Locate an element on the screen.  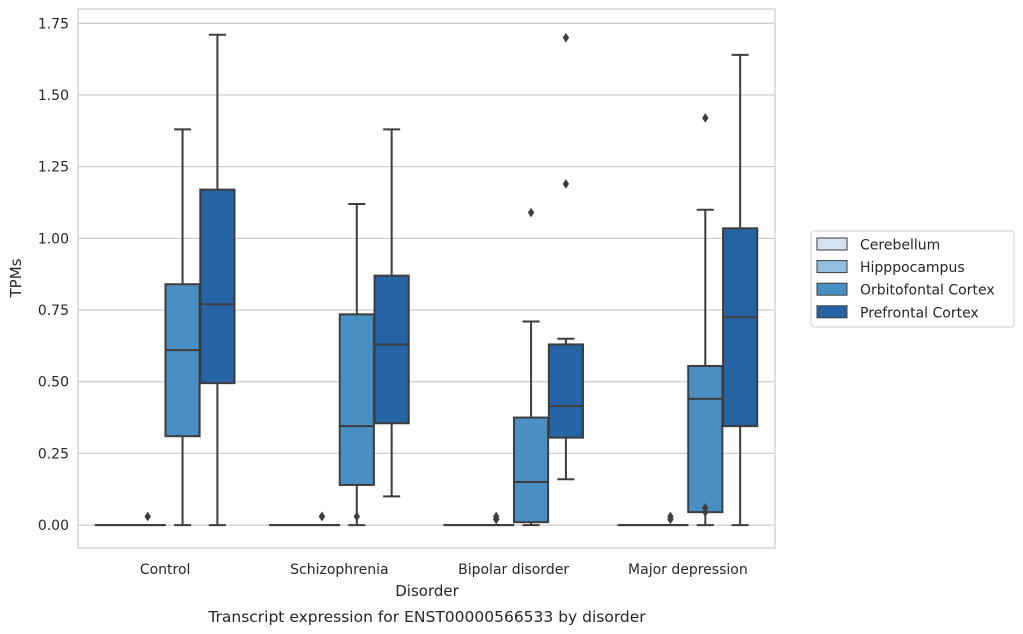
y-axis-label: TPMs is located at coordinates (16, 278).